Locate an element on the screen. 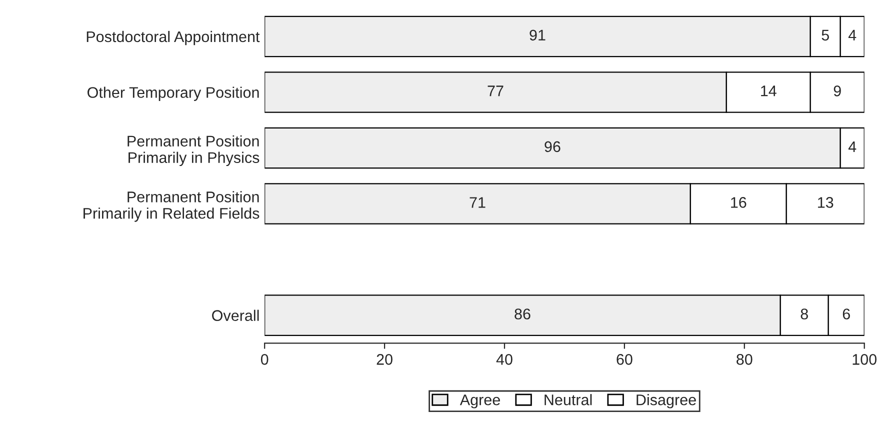 Image resolution: width=882 pixels, height=429 pixels. data-label: 77 is located at coordinates (496, 91).